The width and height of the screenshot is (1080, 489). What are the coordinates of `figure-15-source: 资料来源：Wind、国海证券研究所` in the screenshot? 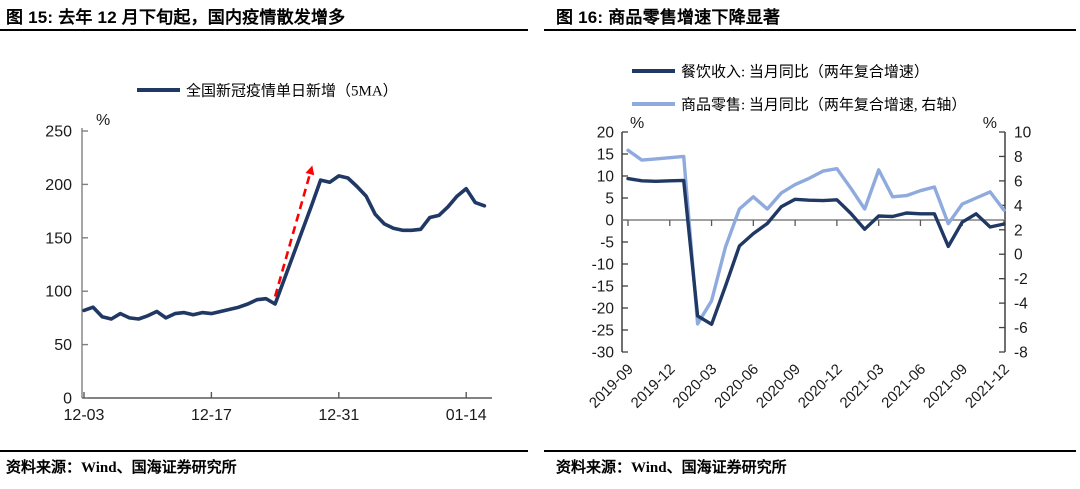 It's located at (121, 468).